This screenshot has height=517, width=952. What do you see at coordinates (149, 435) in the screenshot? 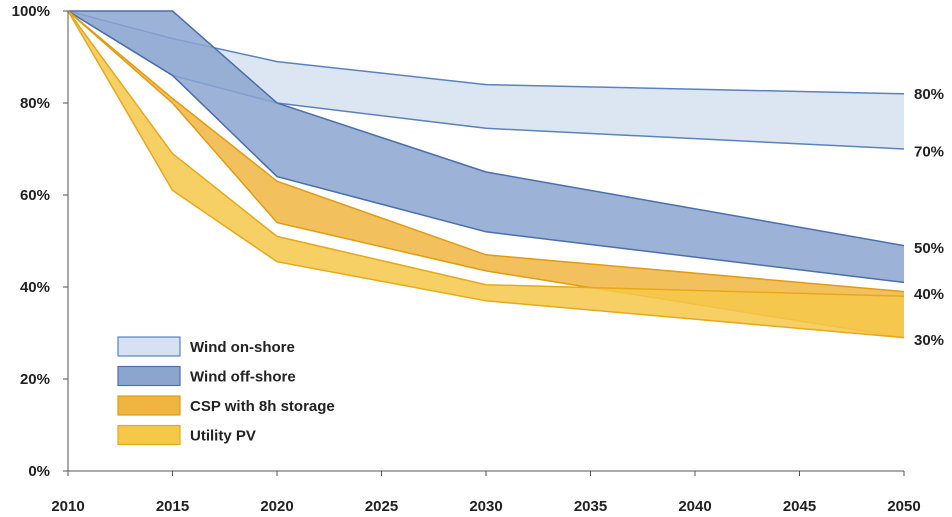
I see `legend-swatch-utility-pv` at bounding box center [149, 435].